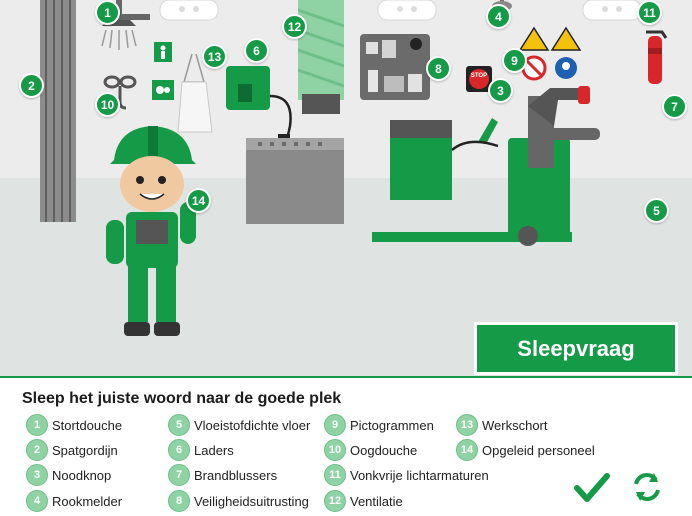  Describe the element at coordinates (674, 106) in the screenshot. I see `marker-7: 7` at that location.